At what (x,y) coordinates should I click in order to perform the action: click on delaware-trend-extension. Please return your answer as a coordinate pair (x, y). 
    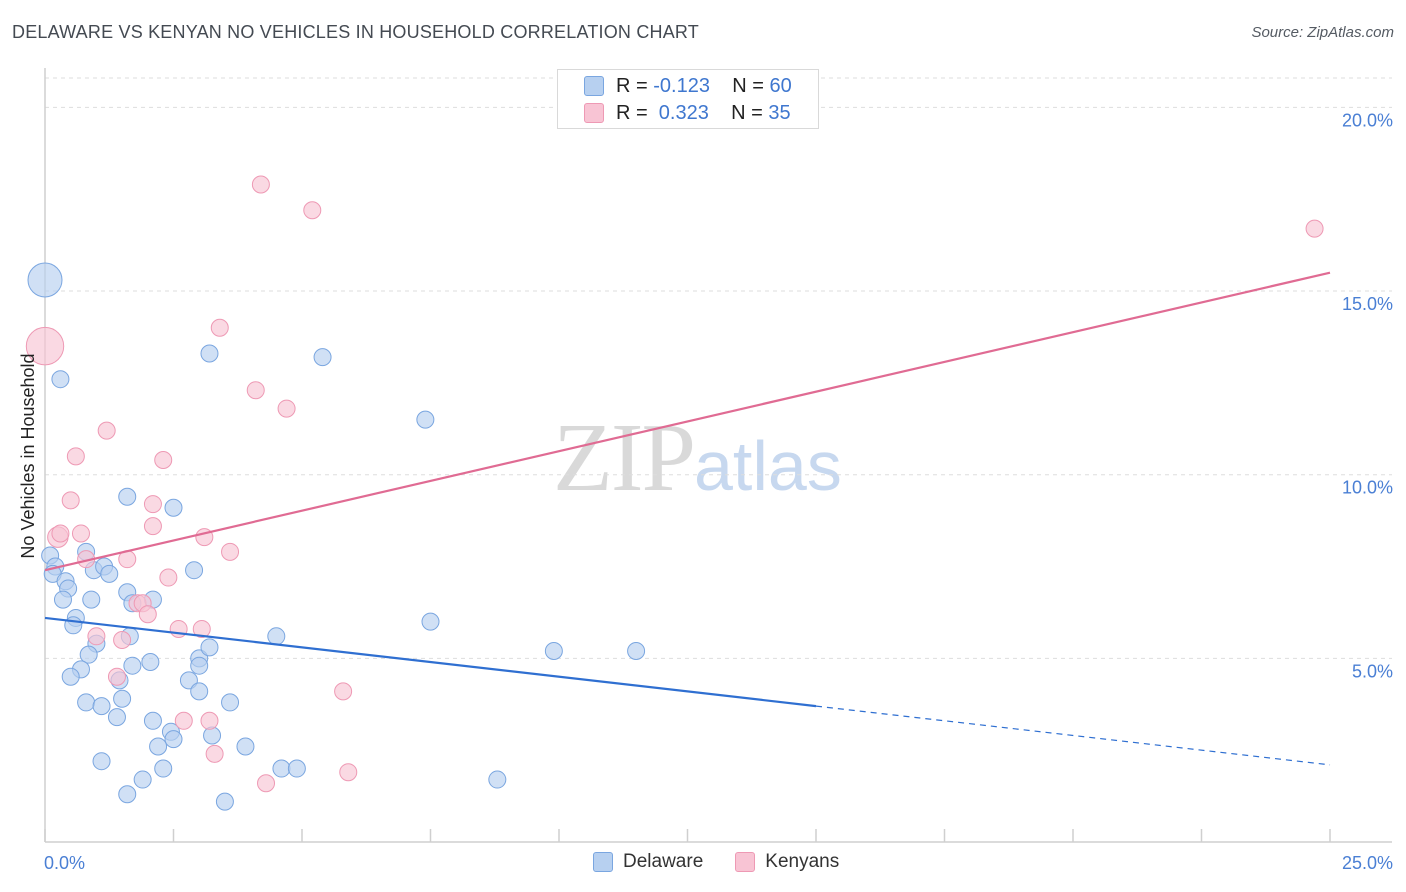
    Looking at the image, I should click on (1073, 735).